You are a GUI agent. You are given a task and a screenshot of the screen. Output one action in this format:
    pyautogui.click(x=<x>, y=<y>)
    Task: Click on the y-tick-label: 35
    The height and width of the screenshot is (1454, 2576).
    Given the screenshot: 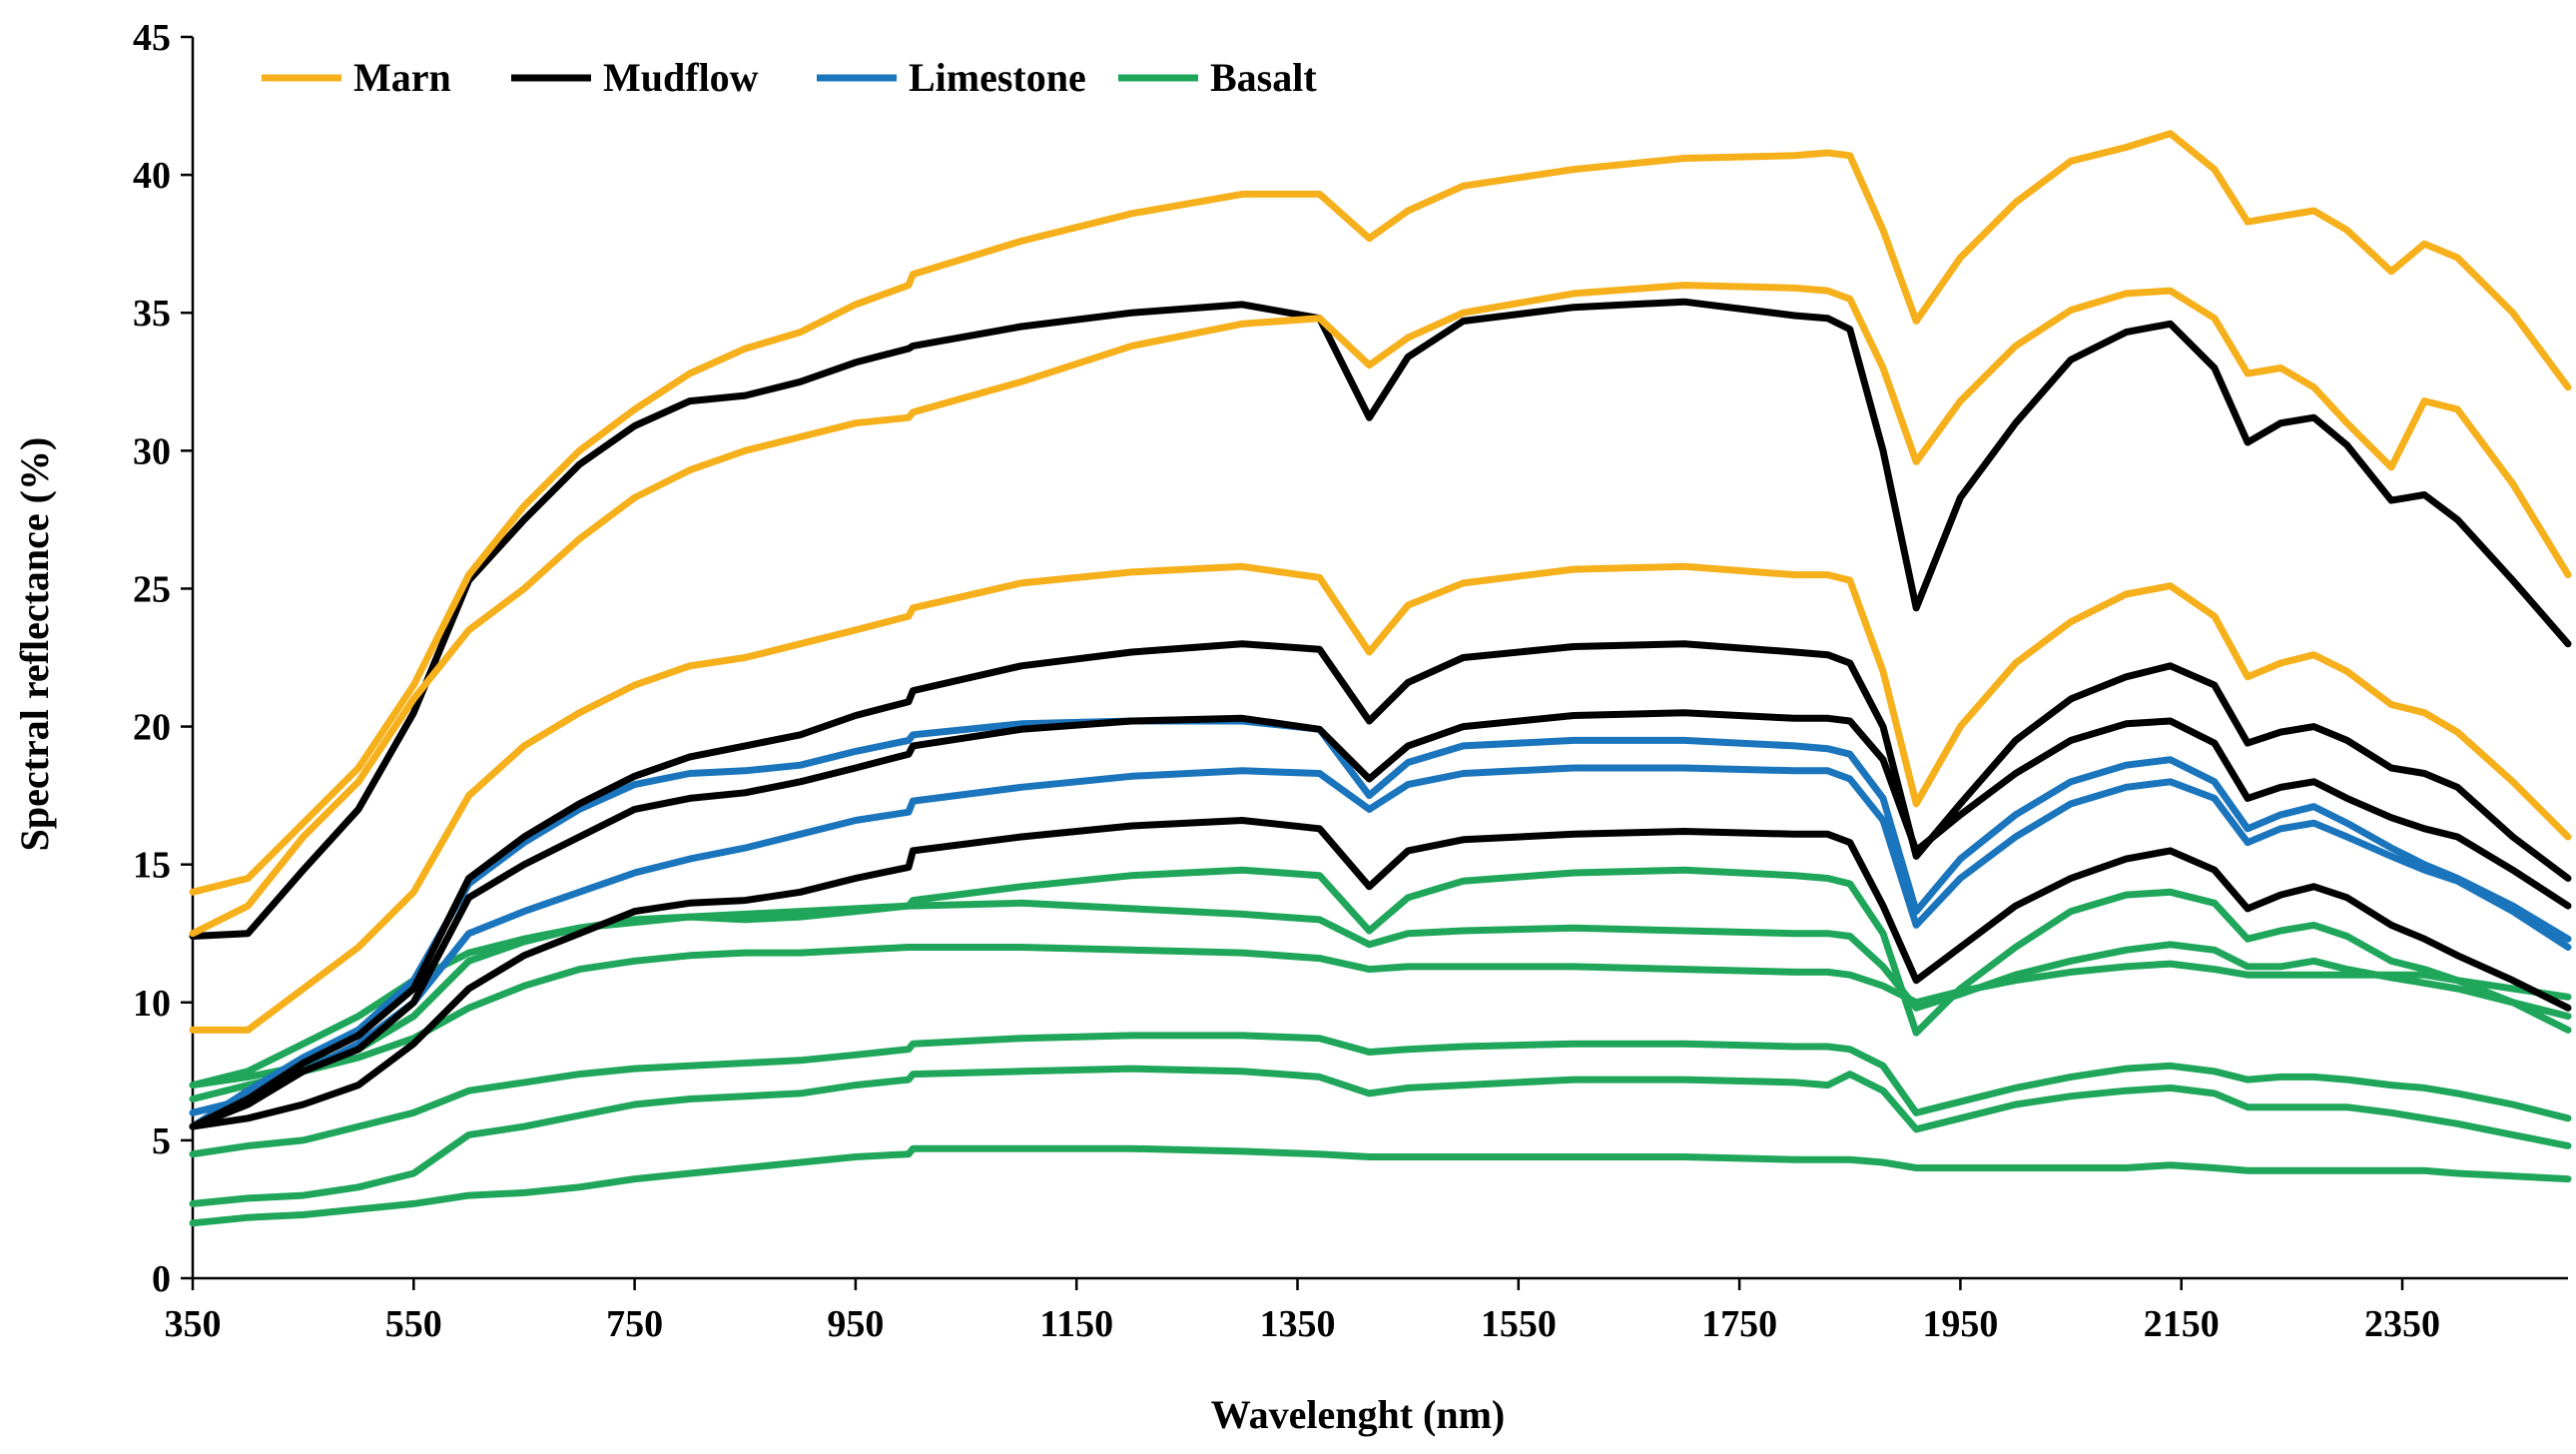 What is the action you would take?
    pyautogui.click(x=152, y=314)
    